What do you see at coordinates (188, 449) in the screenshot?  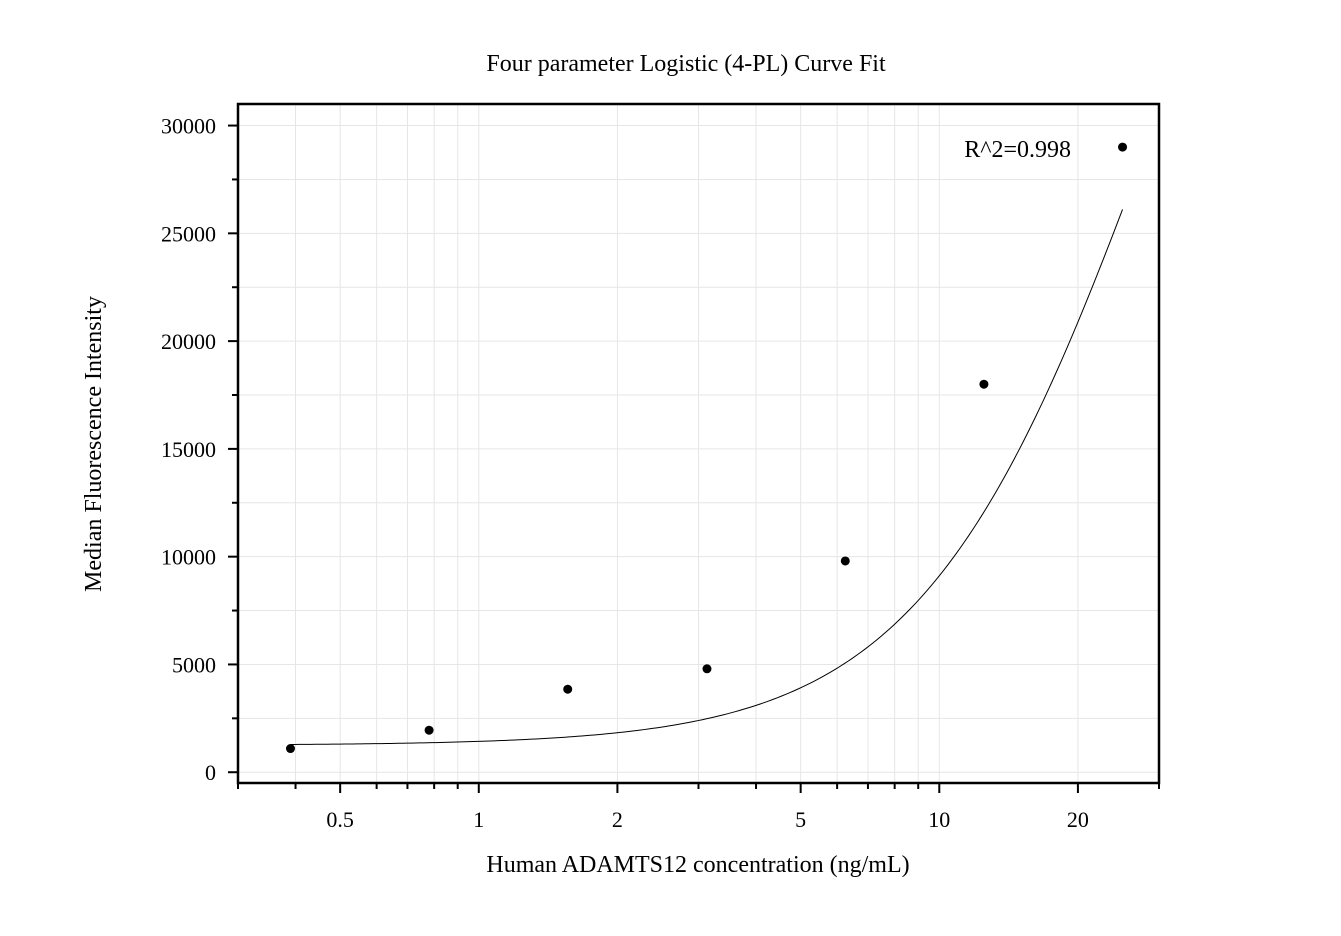 I see `y-tick-label: 15000` at bounding box center [188, 449].